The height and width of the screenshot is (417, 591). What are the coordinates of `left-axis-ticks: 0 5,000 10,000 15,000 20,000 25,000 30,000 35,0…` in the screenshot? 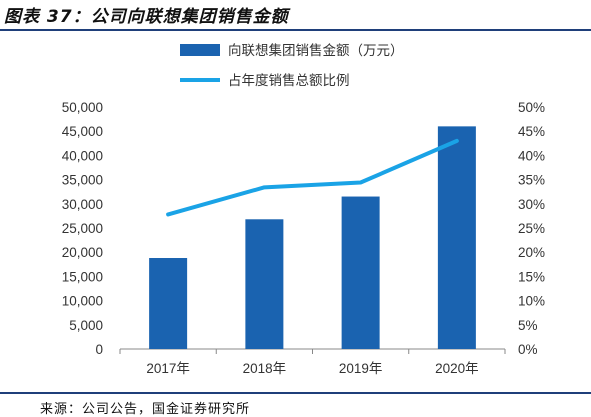 It's located at (82, 228).